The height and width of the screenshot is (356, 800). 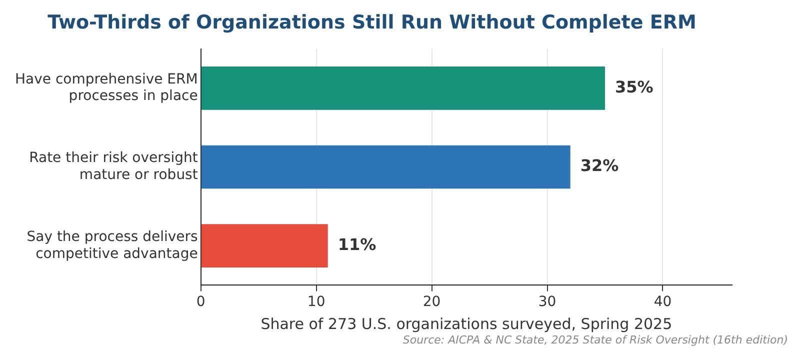 What do you see at coordinates (547, 302) in the screenshot?
I see `x-tick-label: 30` at bounding box center [547, 302].